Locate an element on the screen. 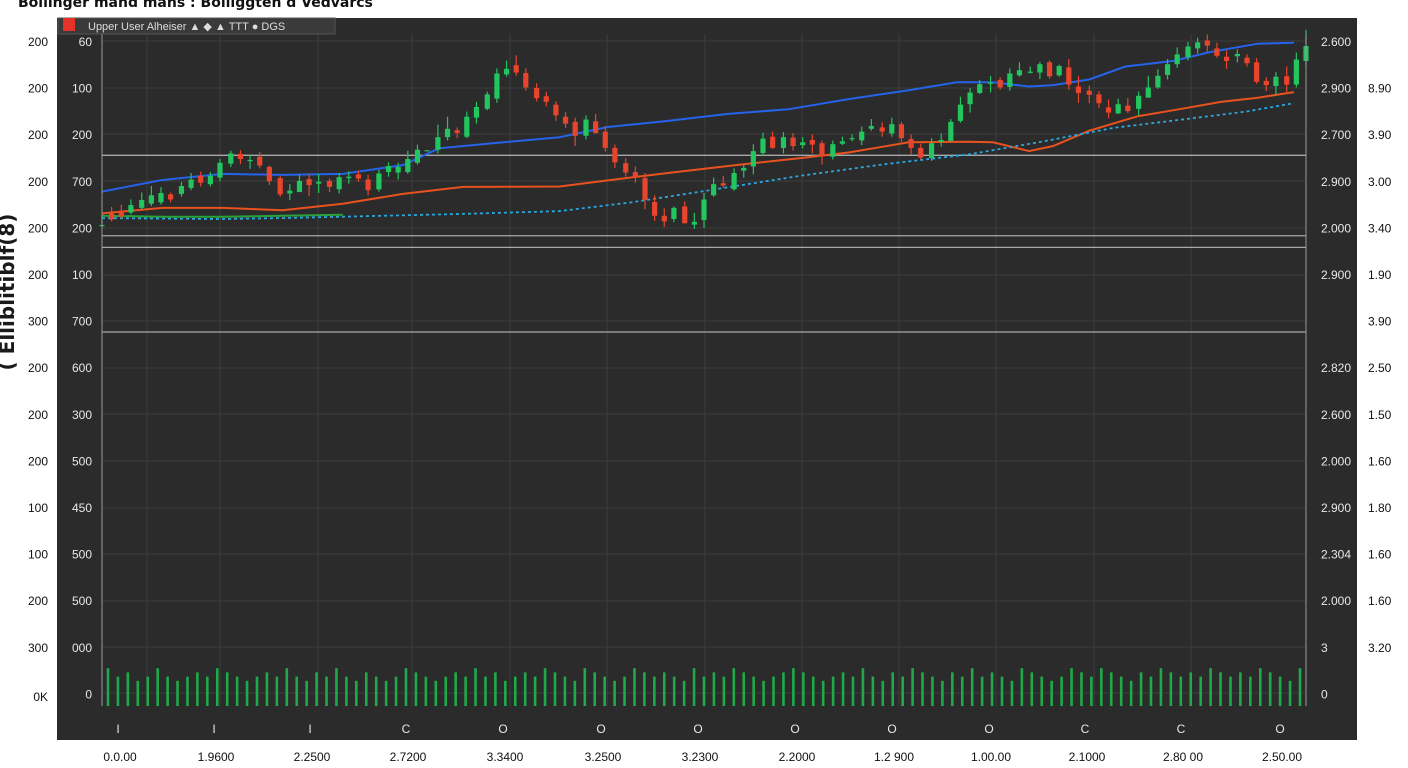 Image resolution: width=1408 pixels, height=768 pixels. x-axis-letter: O is located at coordinates (1279, 729).